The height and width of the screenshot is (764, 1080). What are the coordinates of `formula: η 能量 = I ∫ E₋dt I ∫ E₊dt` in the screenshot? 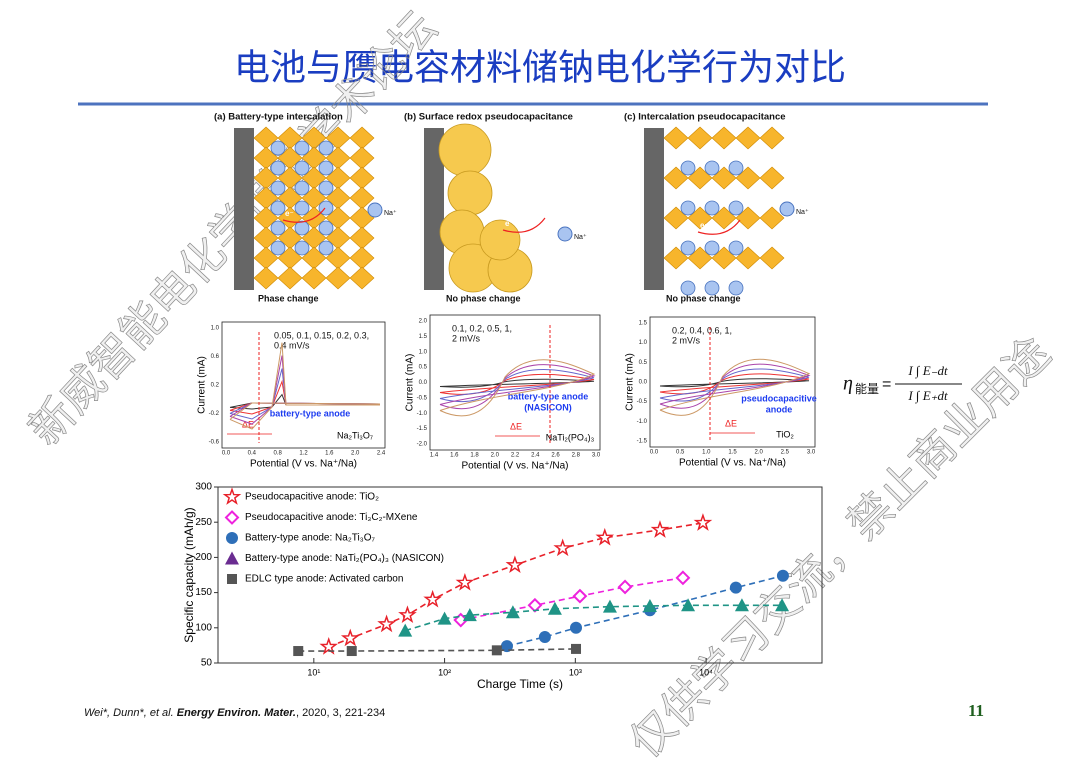 It's located at (902, 383).